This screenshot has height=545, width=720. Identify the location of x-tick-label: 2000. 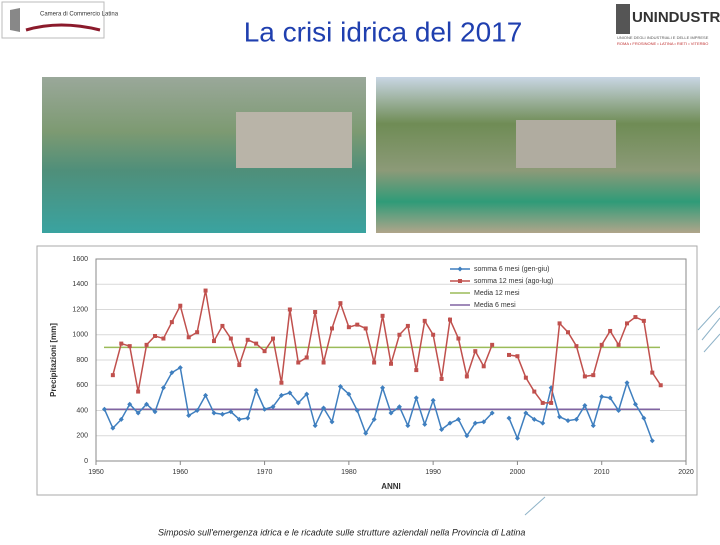
(518, 472).